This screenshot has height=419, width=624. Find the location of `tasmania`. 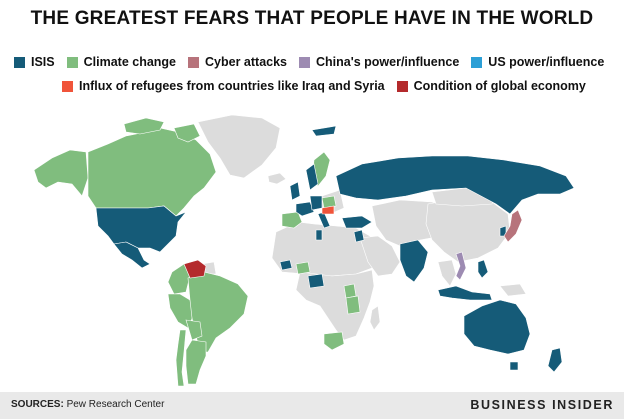

tasmania is located at coordinates (514, 366).